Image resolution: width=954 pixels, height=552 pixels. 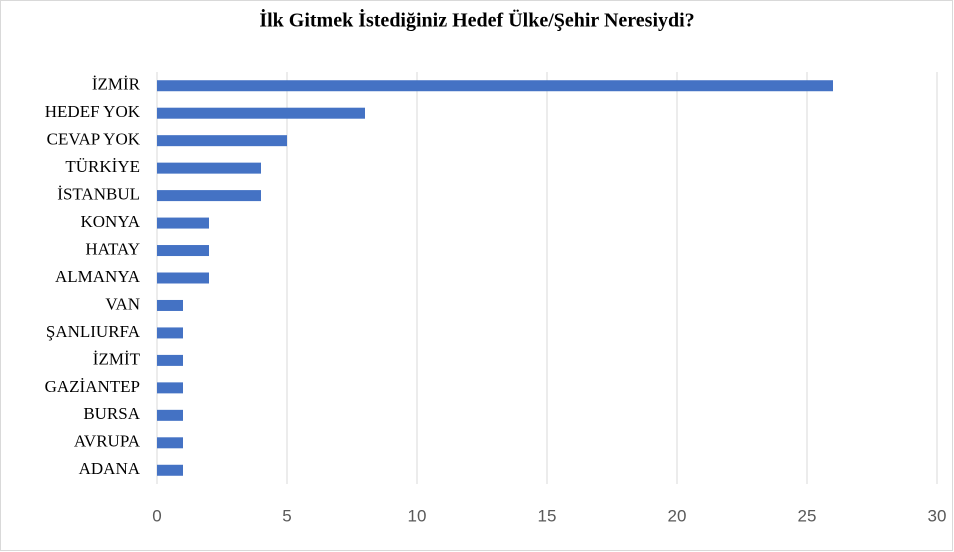 I want to click on y-tick-label: GAZİANTEP, so click(x=92, y=386).